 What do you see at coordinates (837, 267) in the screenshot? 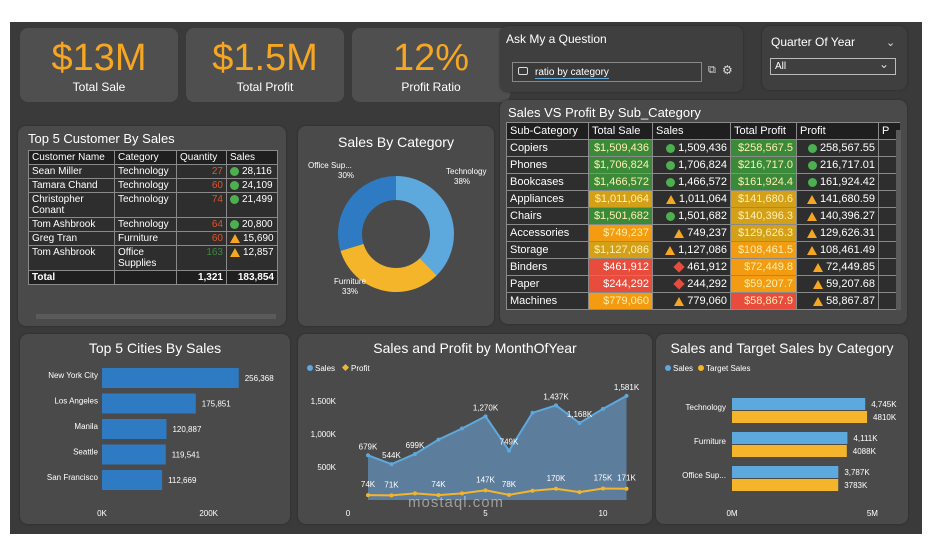
I see `subcat-profit-cell: 72,449.85` at bounding box center [837, 267].